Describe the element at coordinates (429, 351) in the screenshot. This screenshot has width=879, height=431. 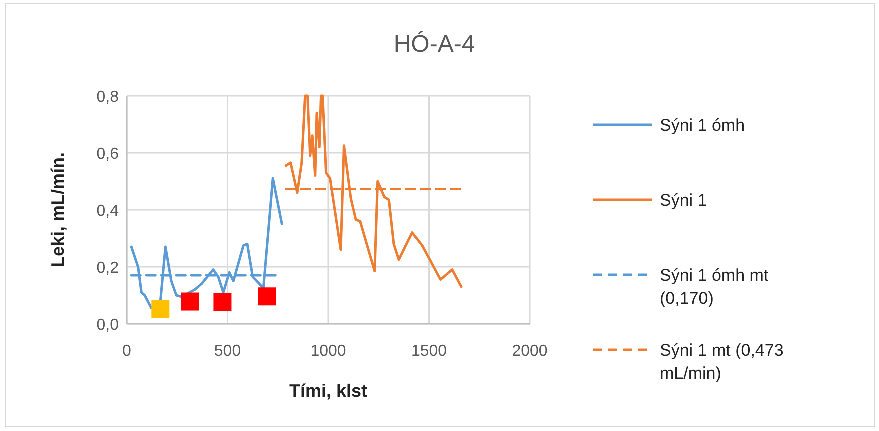
I see `x-tick-label: 1500` at that location.